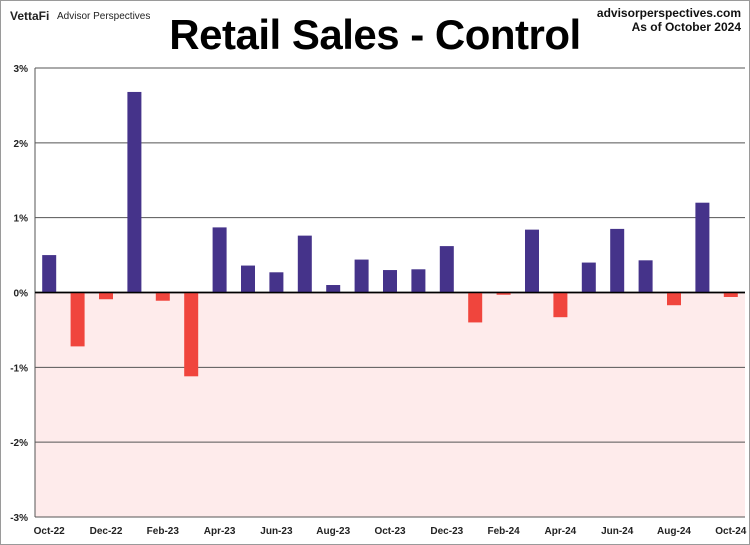 This screenshot has height=545, width=750. Describe the element at coordinates (30, 16) in the screenshot. I see `vettafi-logo: VettaFi` at that location.